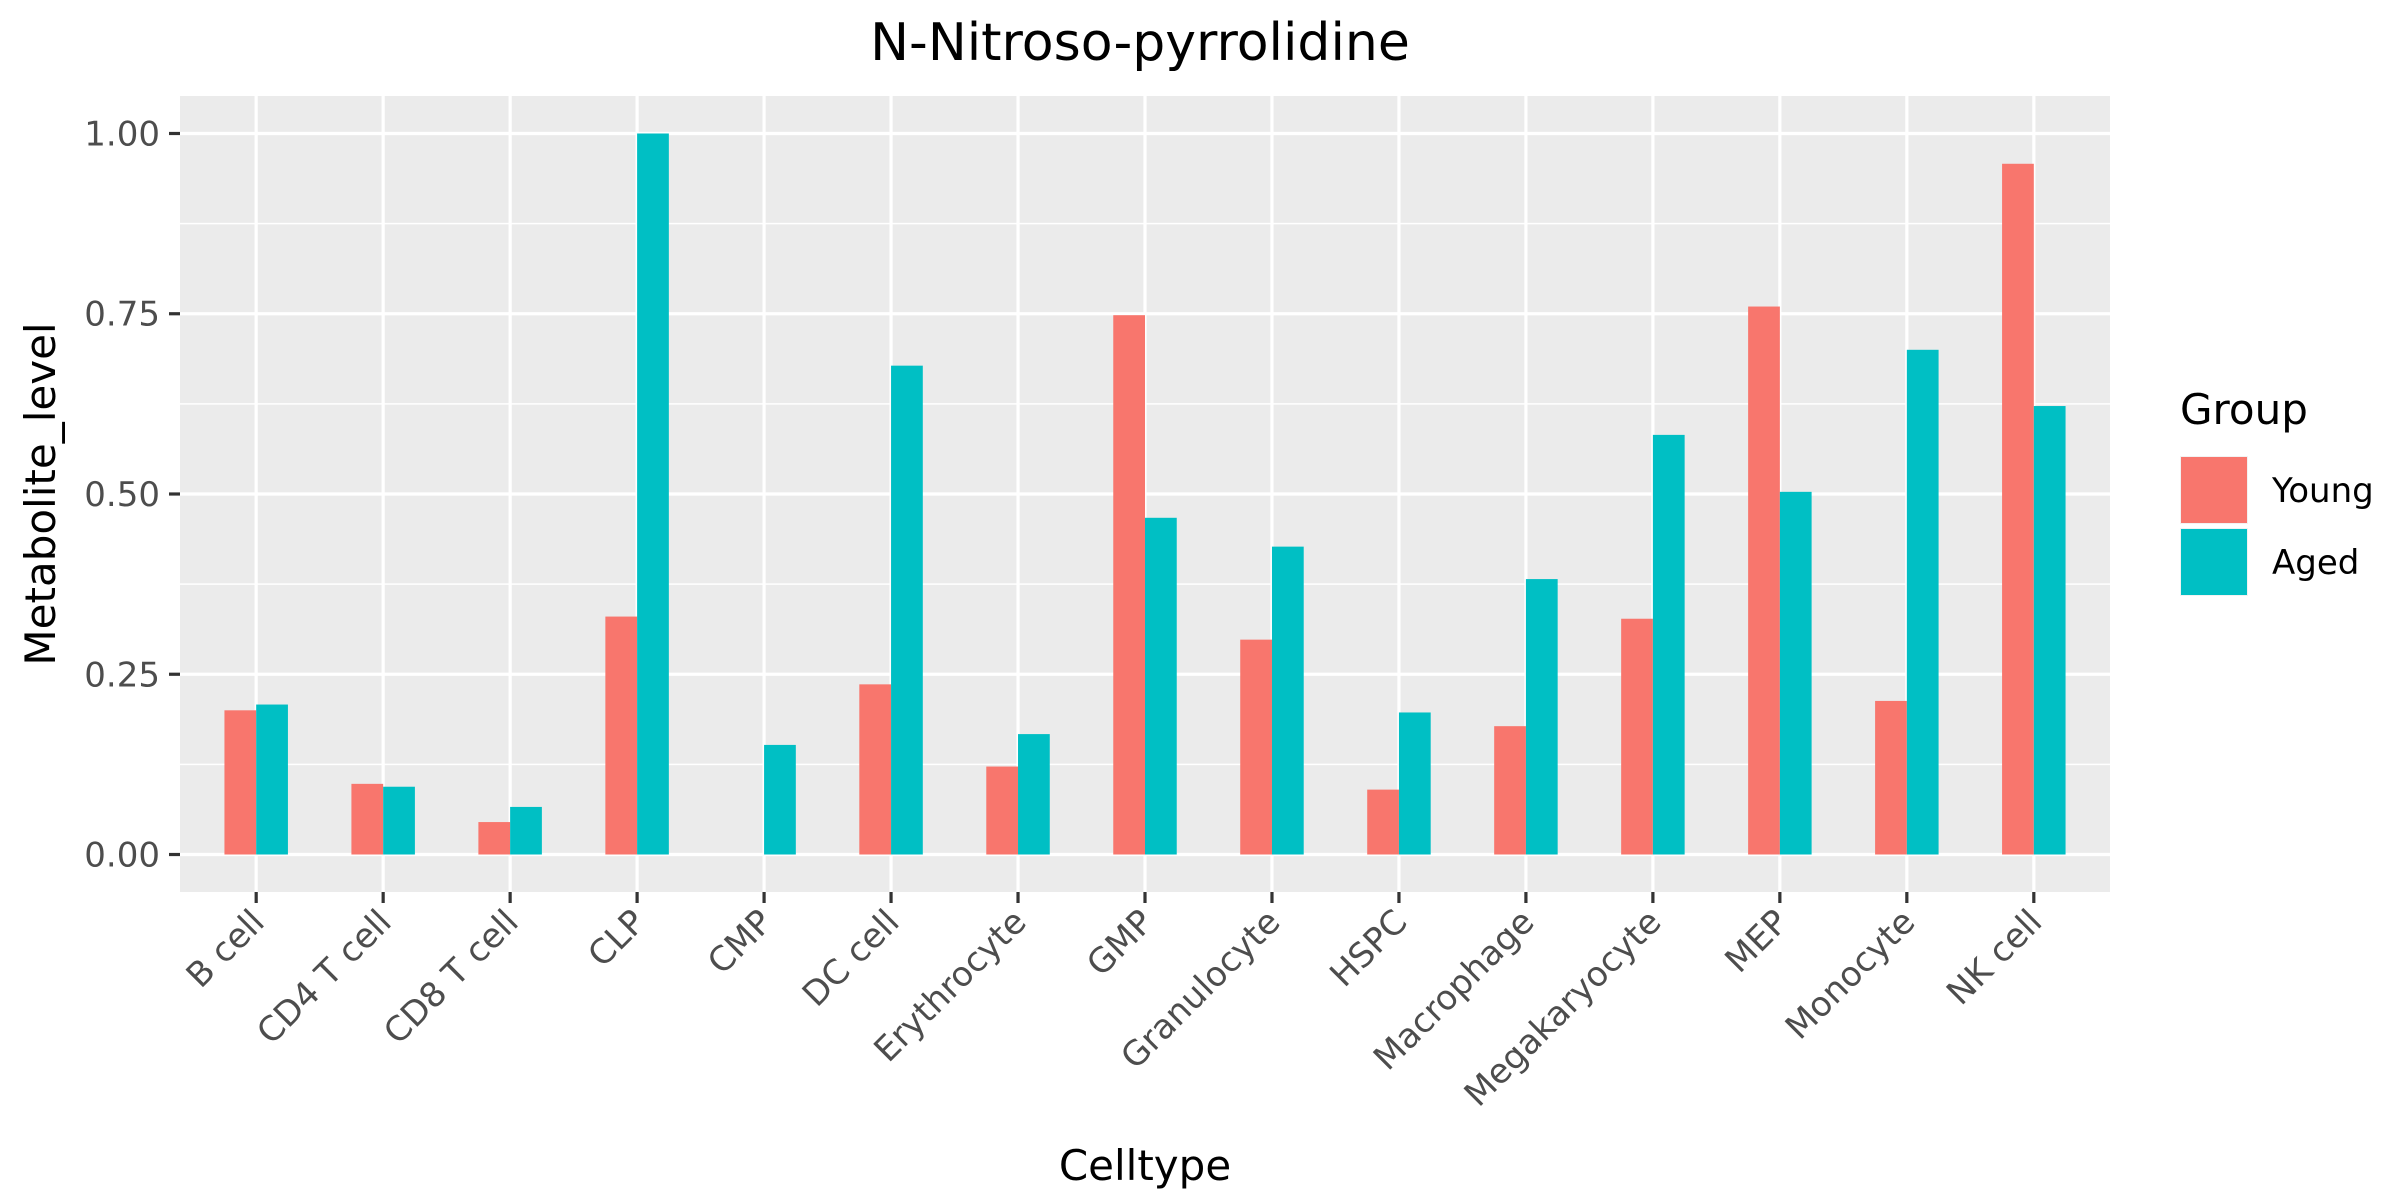  I want to click on y-tick-label: 0.00, so click(122, 856).